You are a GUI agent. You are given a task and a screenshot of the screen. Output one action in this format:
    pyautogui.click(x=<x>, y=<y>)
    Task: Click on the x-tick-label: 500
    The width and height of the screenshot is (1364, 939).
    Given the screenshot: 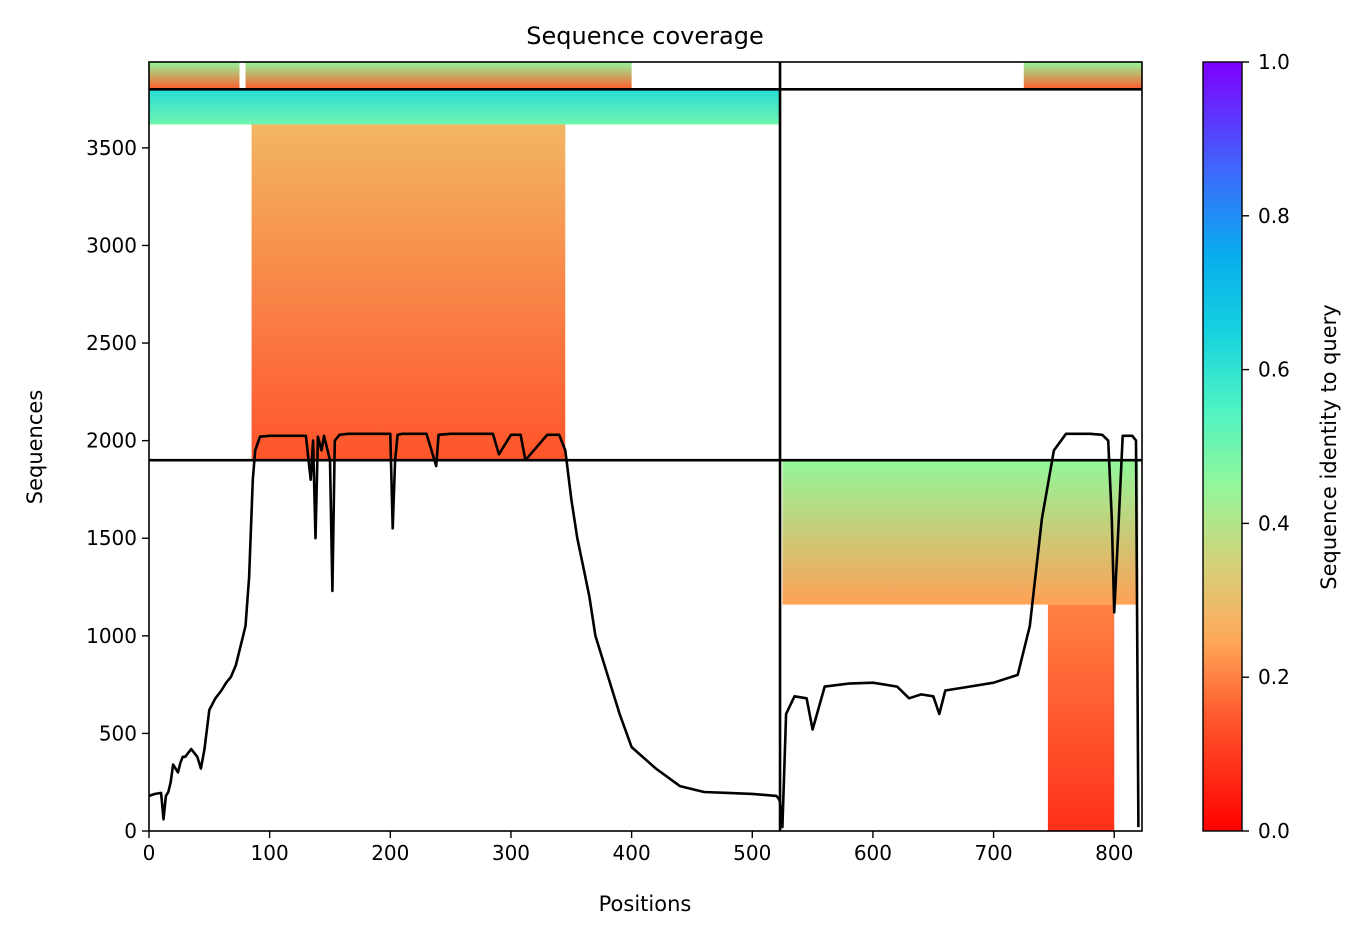 What is the action you would take?
    pyautogui.click(x=752, y=853)
    